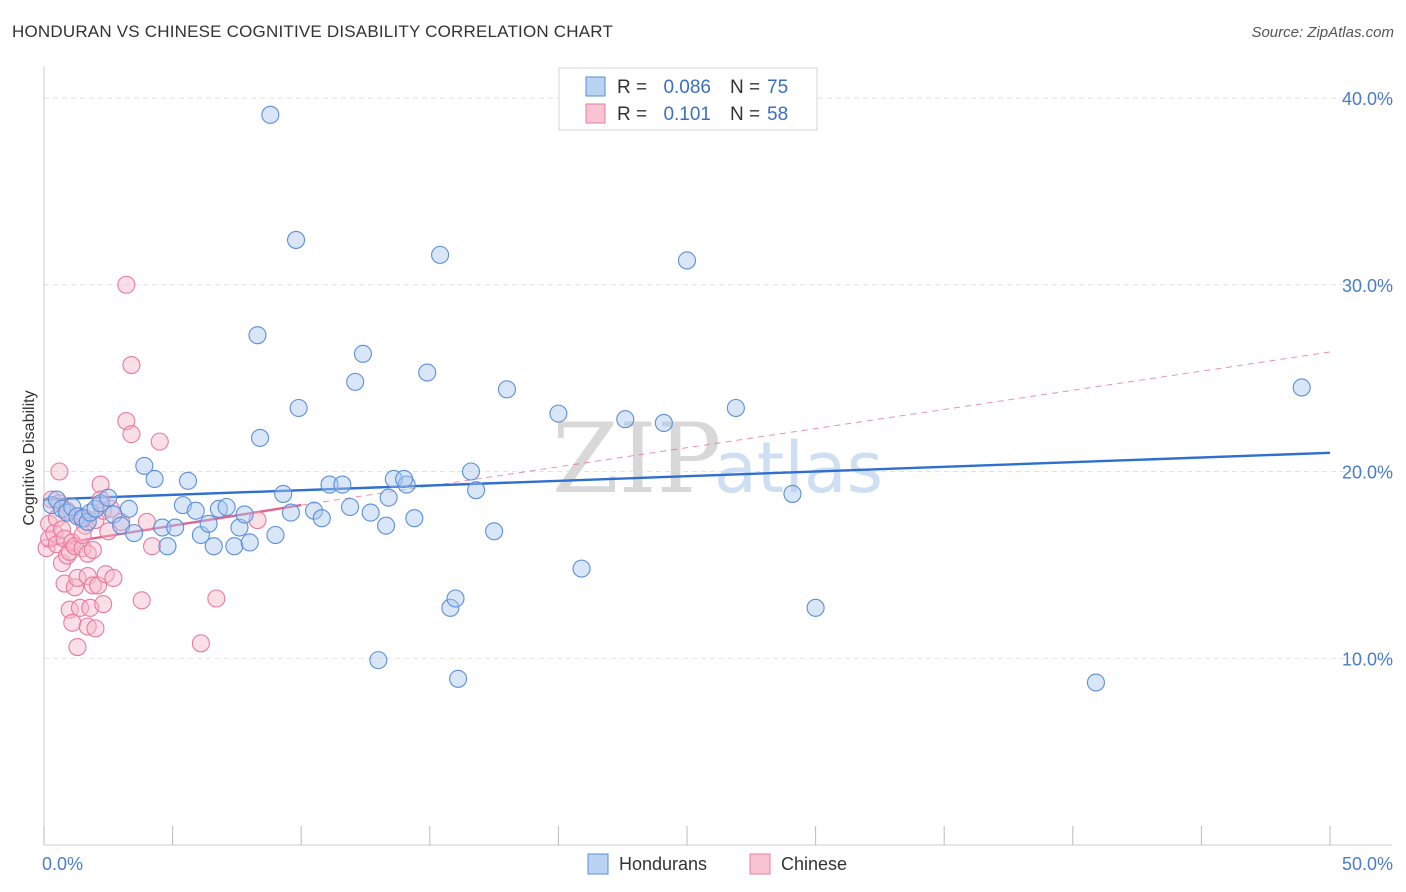 The width and height of the screenshot is (1406, 892). I want to click on legend-n-value: 75, so click(777, 87).